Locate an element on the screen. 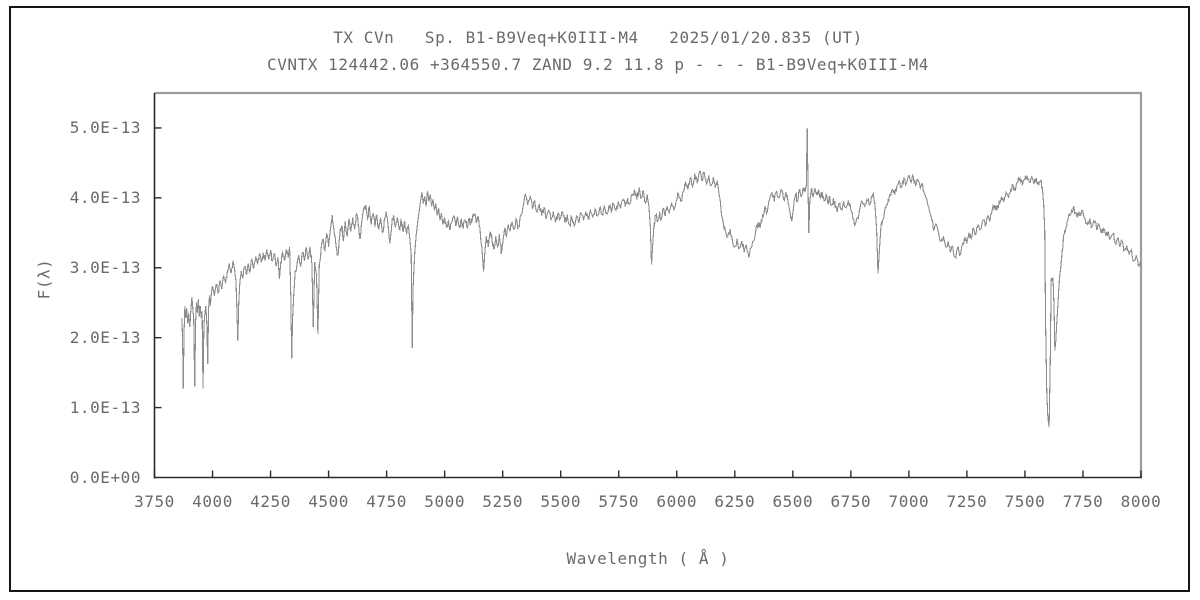 The image size is (1200, 600). x-tick-label: 7750 is located at coordinates (1083, 501).